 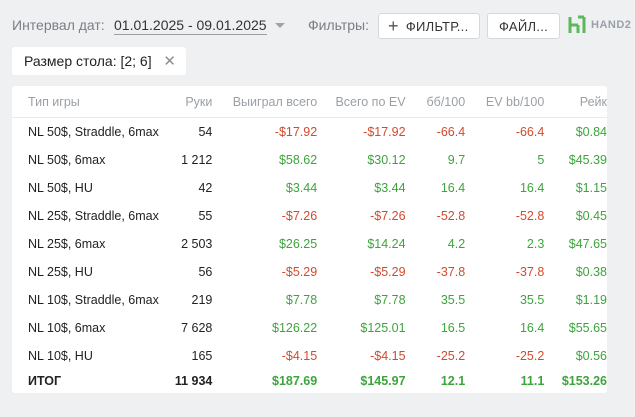 I want to click on ev-bb100-cell: -52.8, so click(x=530, y=216).